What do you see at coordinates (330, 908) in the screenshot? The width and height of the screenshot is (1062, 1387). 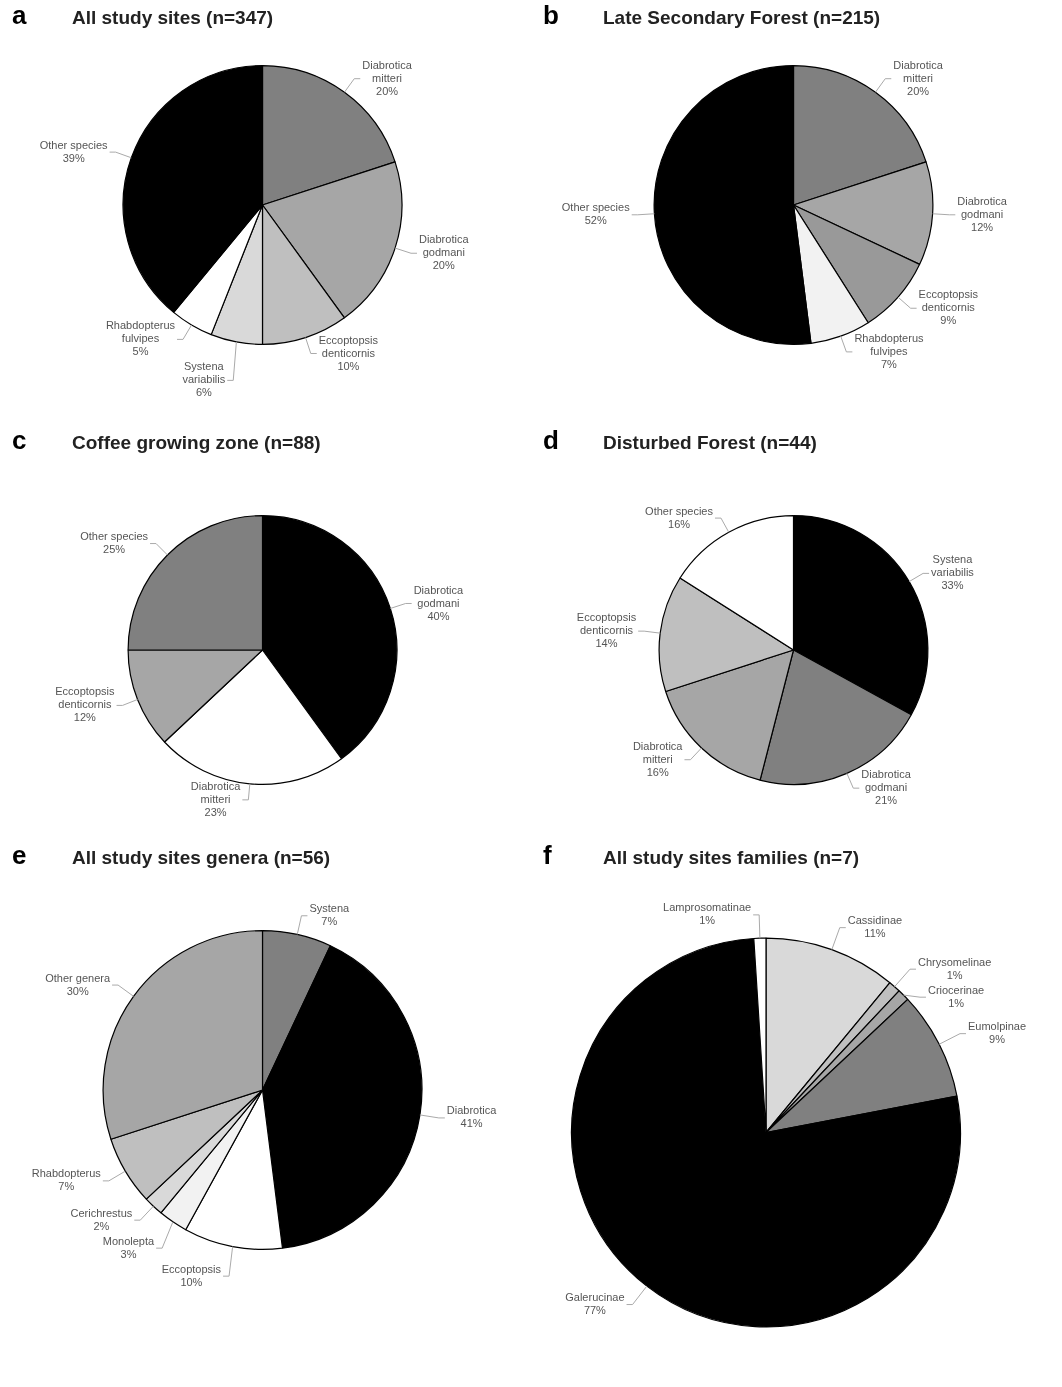 I see `slice-label: Systena` at bounding box center [330, 908].